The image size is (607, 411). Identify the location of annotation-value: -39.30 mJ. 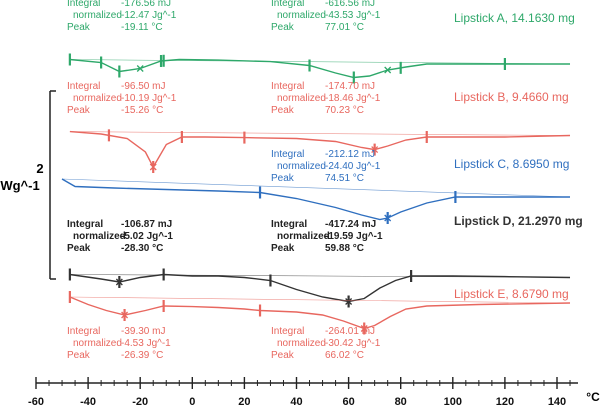
(143, 331).